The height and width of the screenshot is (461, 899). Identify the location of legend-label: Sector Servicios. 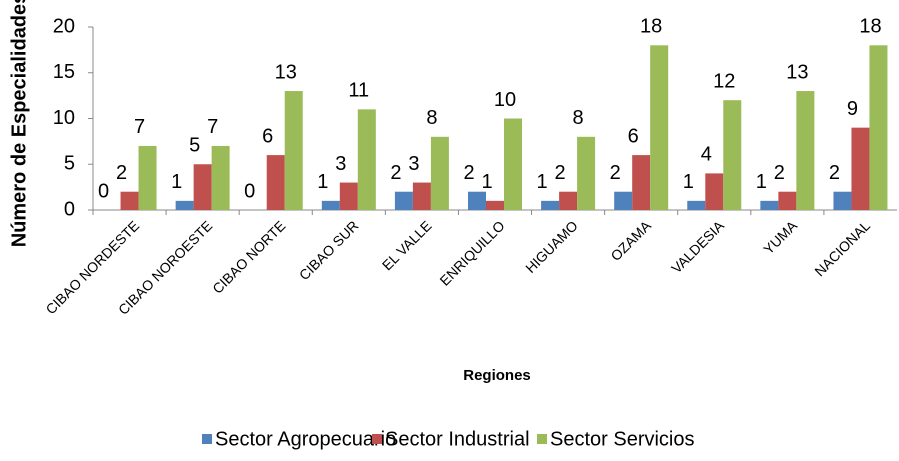
(622, 439).